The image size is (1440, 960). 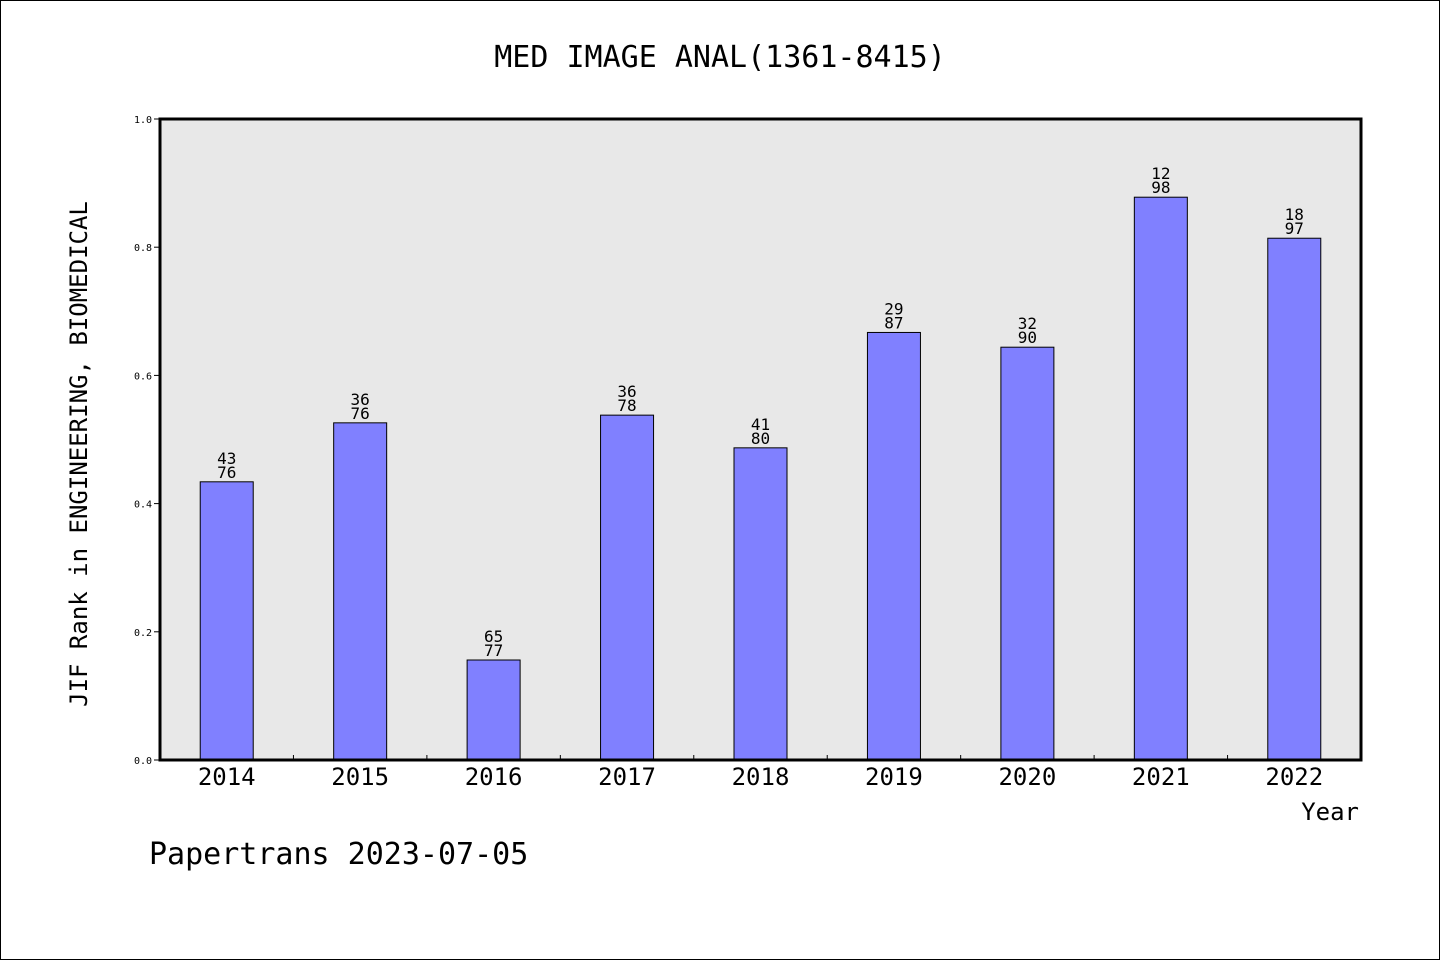 I want to click on data-label-total: 80, so click(x=760, y=438).